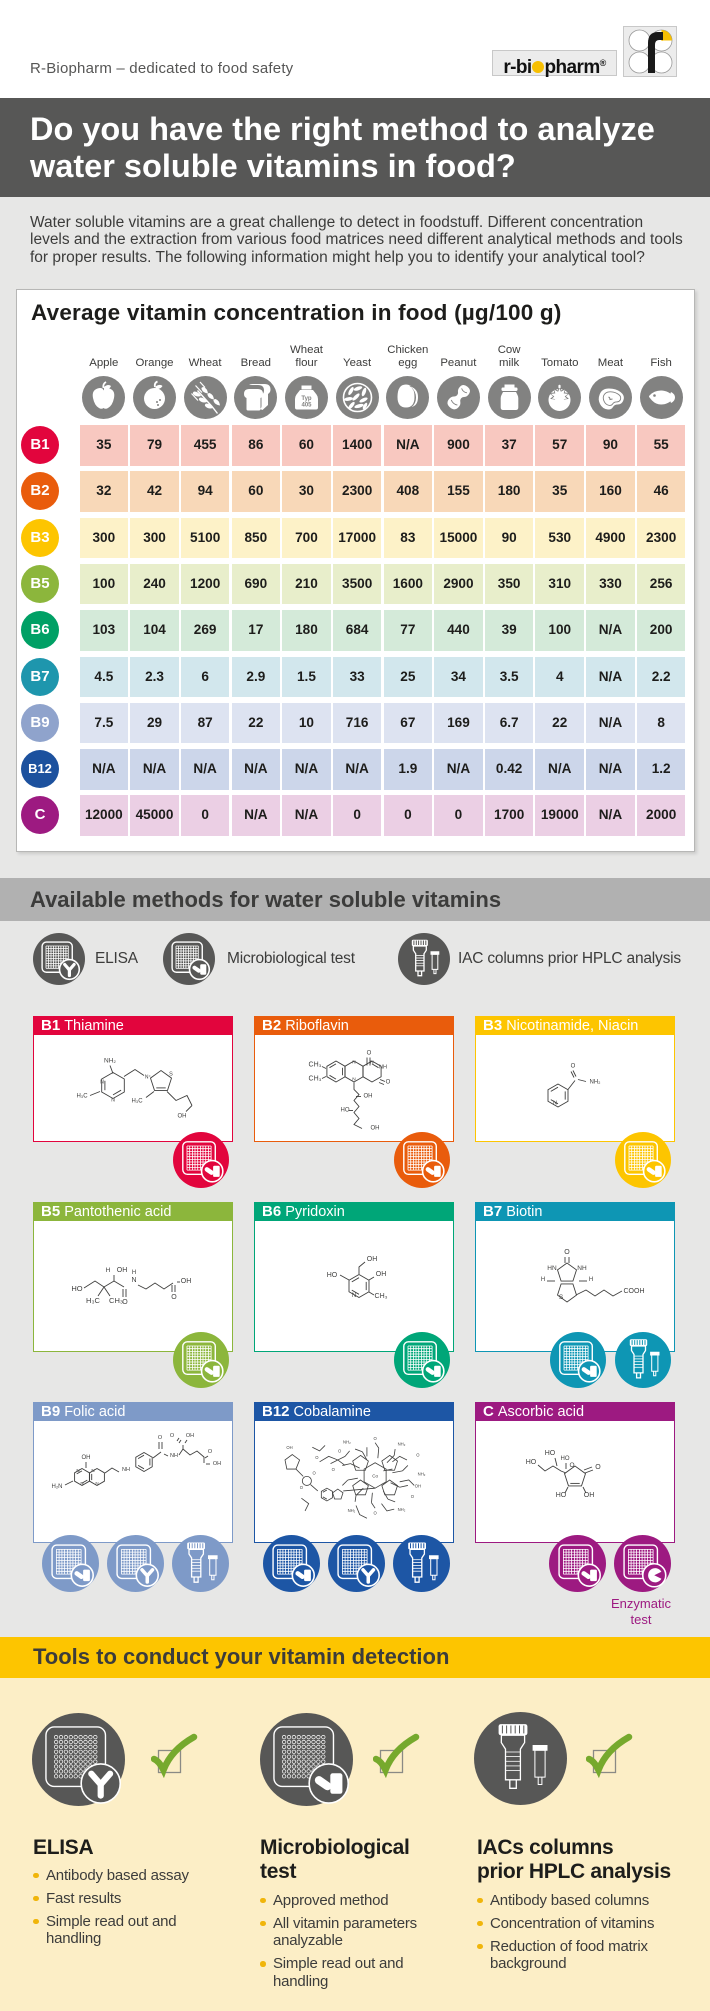 The image size is (710, 2011). What do you see at coordinates (306, 399) in the screenshot?
I see `svg-text: Typ` at bounding box center [306, 399].